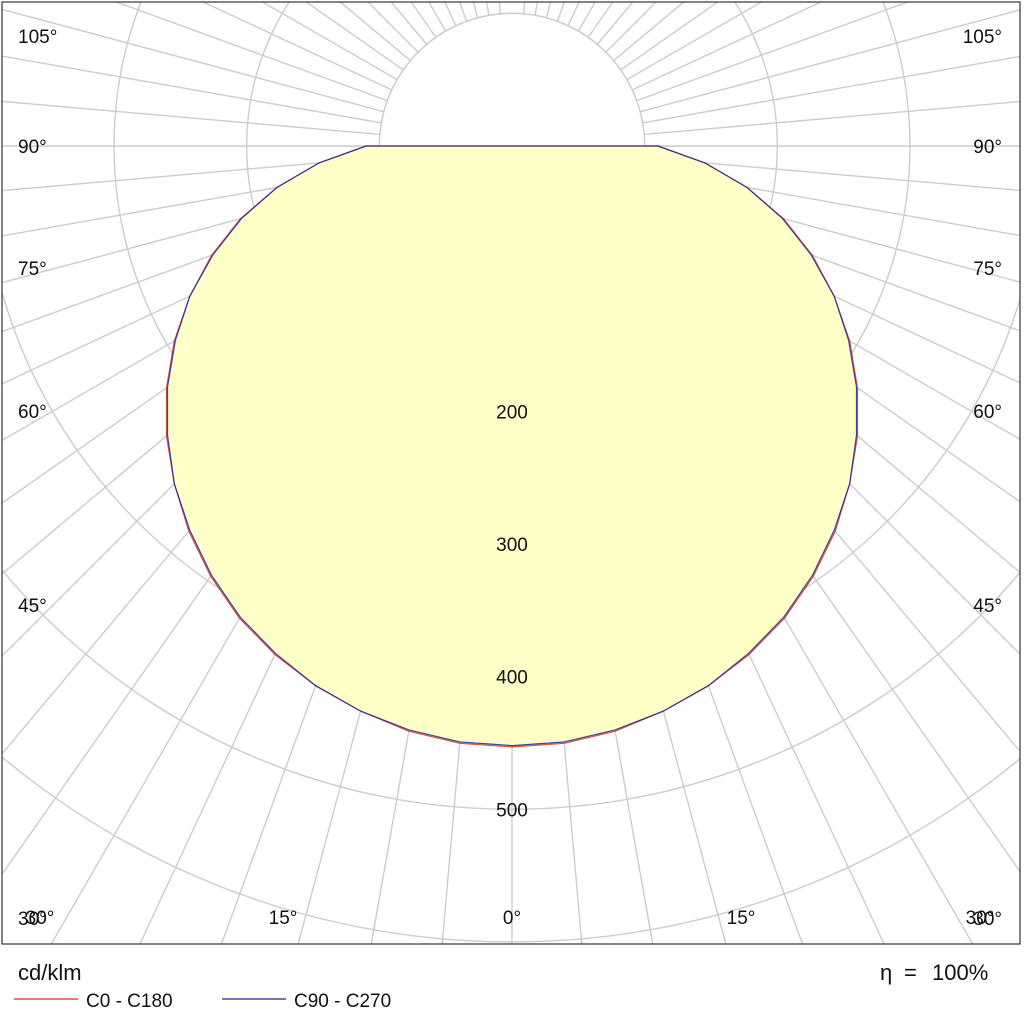 This screenshot has width=1024, height=1026. I want to click on radial-tick-label: 400, so click(512, 678).